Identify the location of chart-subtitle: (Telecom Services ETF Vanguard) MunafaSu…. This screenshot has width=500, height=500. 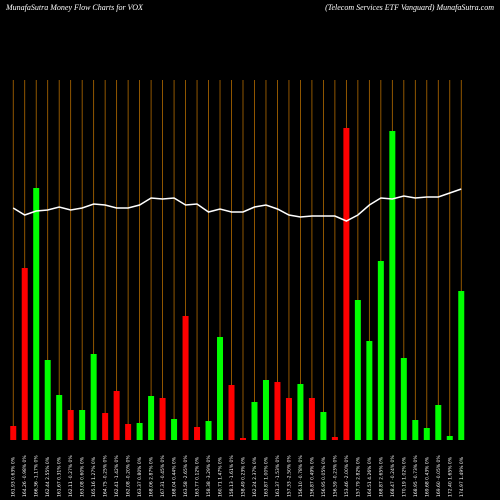
(409, 7).